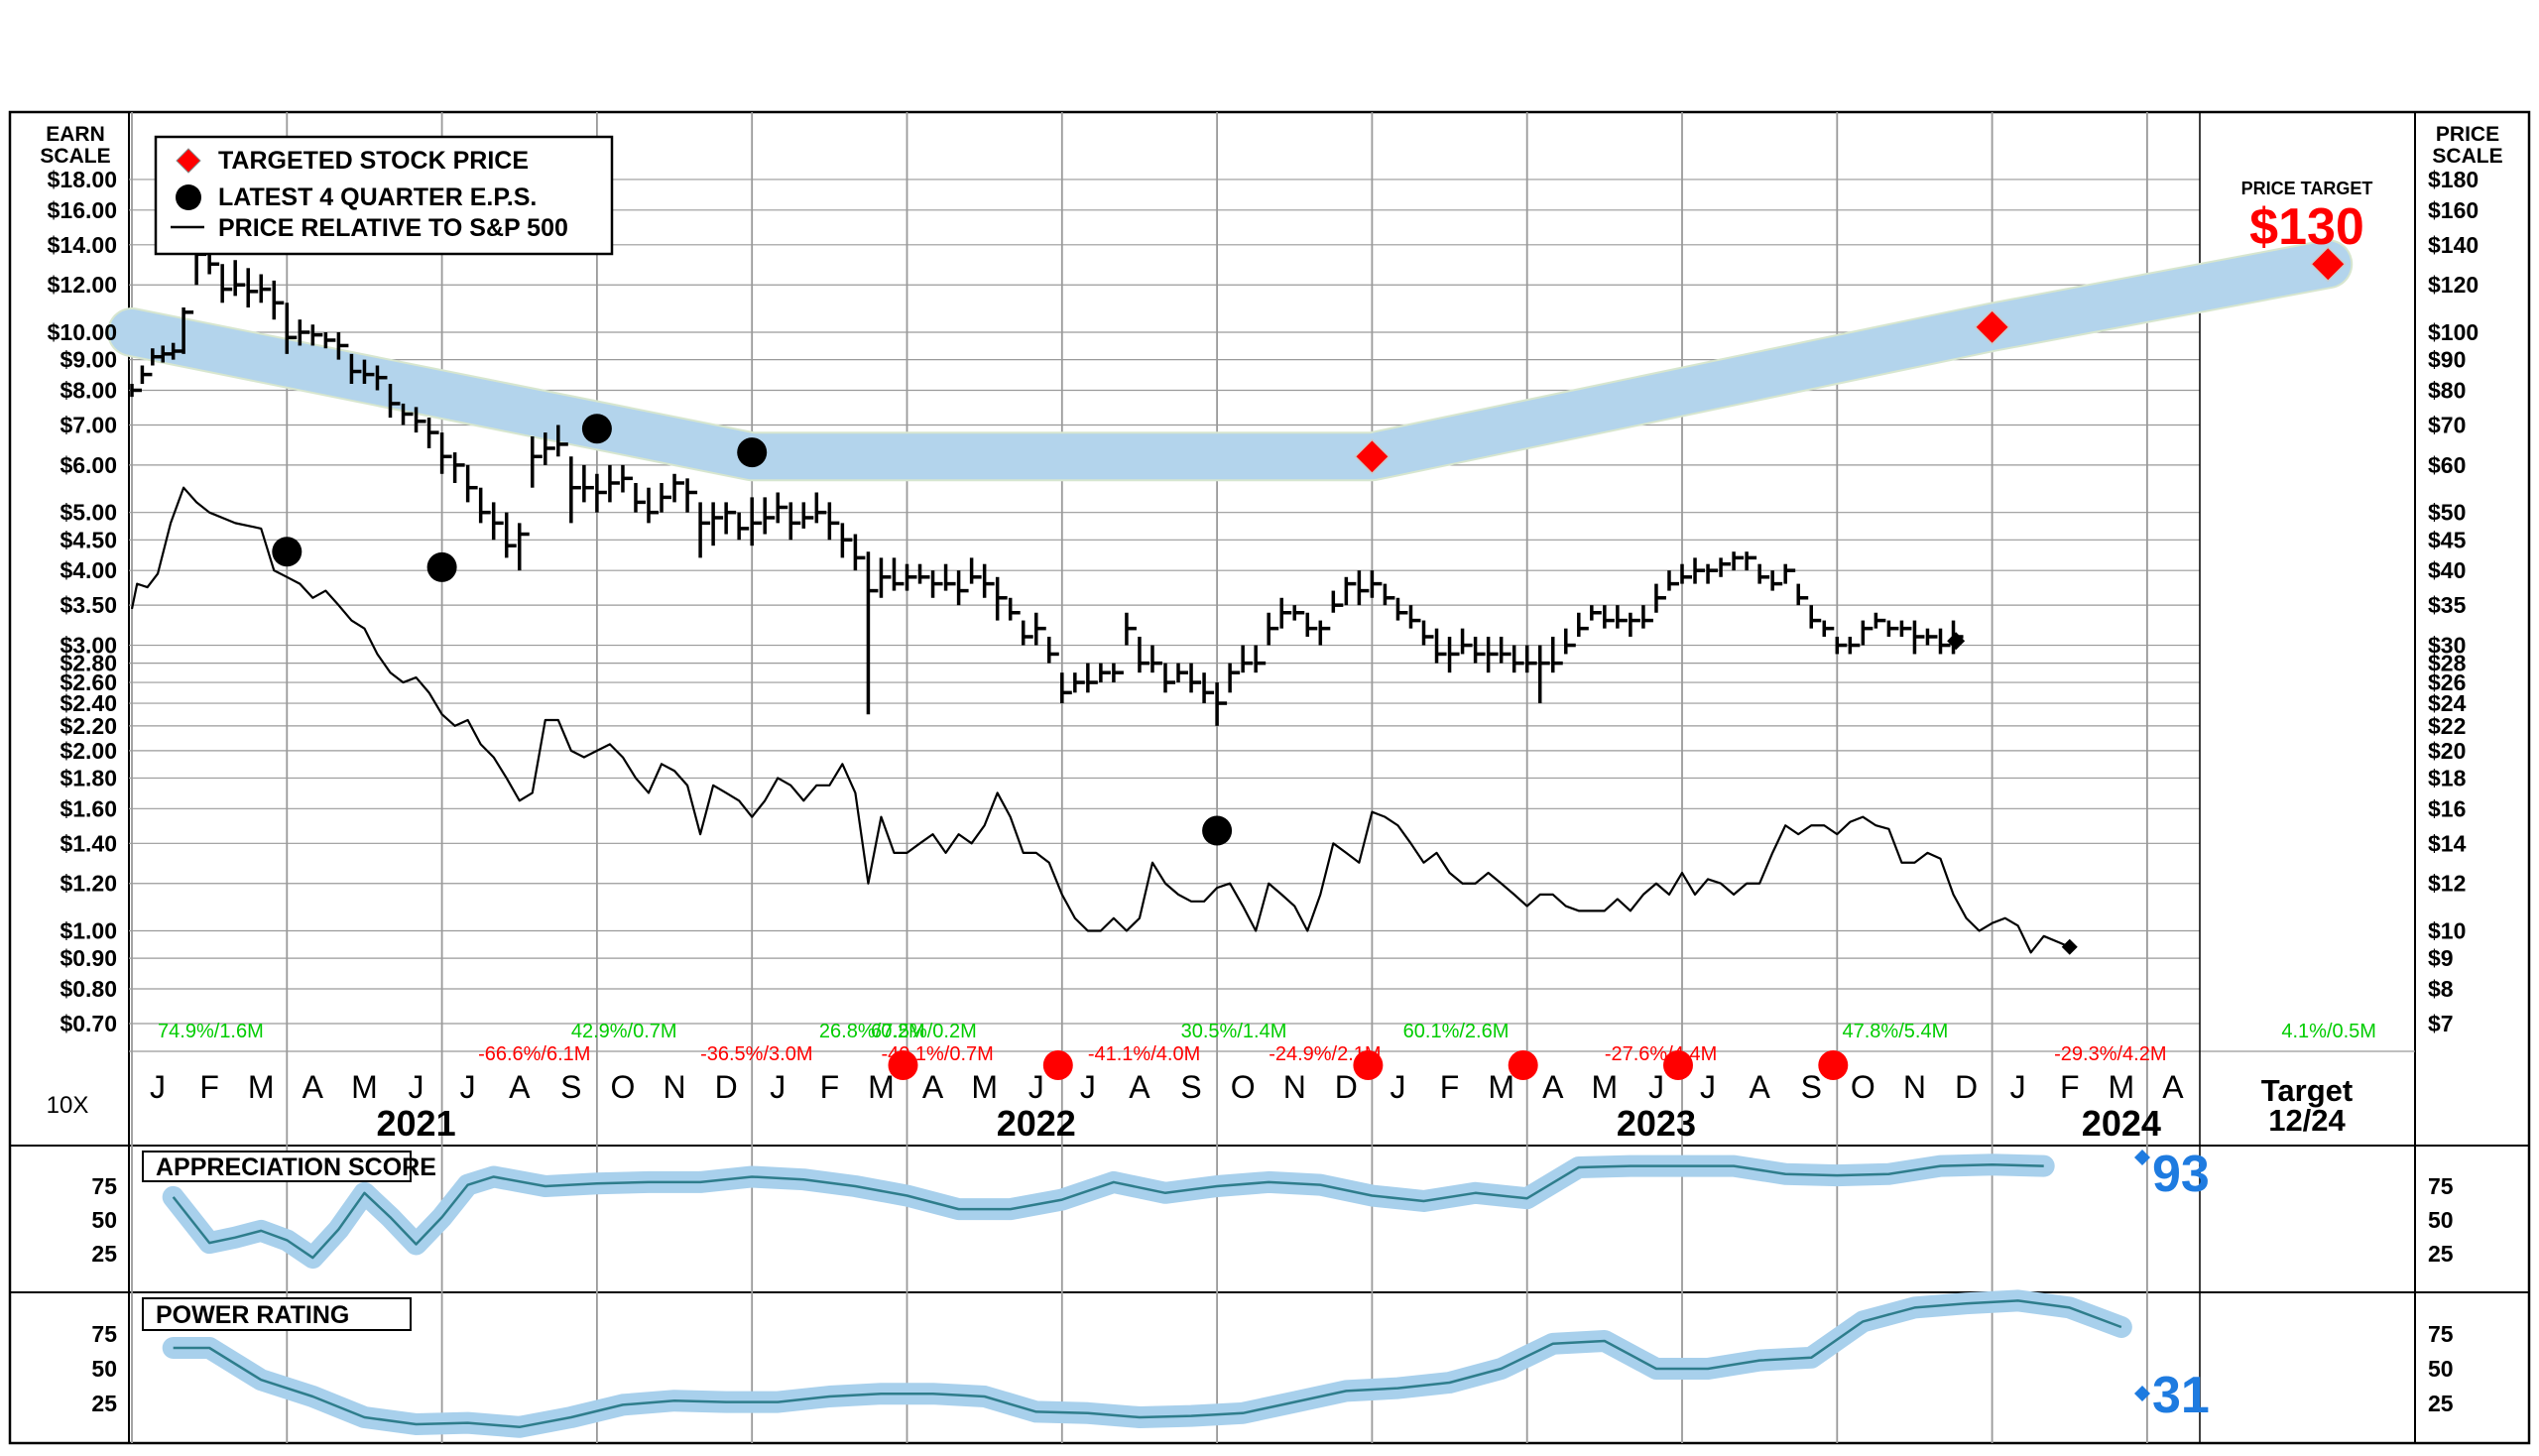 The width and height of the screenshot is (2539, 1456). I want to click on target-price-band, so click(1230, 360).